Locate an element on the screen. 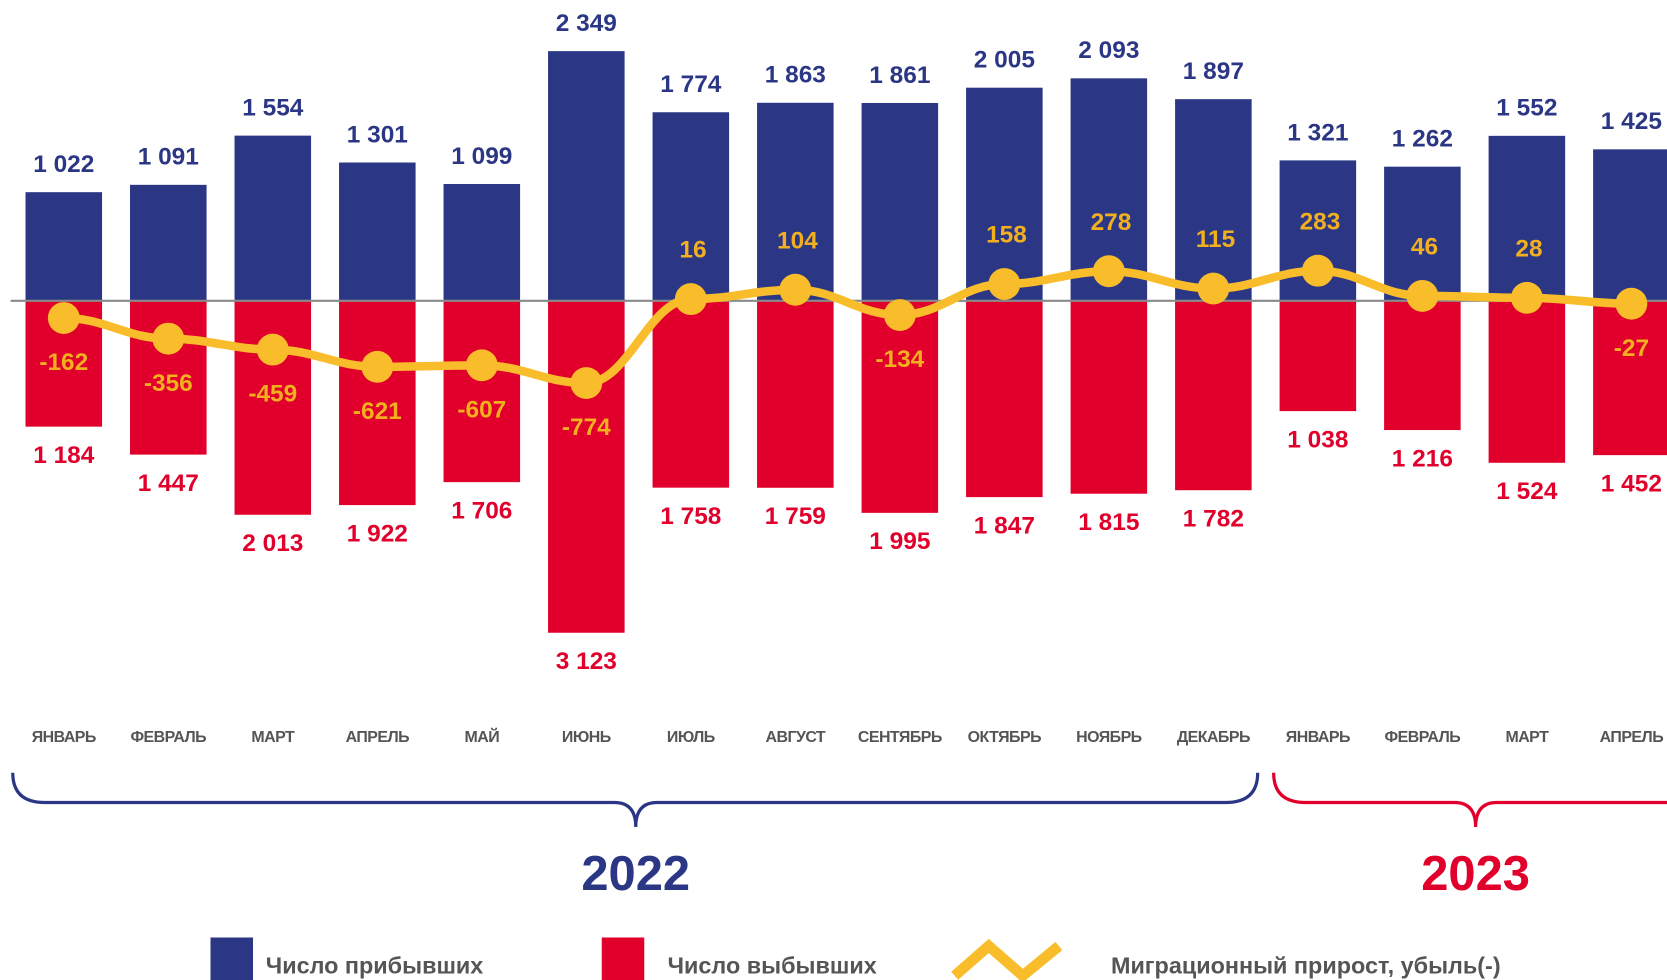 The height and width of the screenshot is (980, 1667). net-label: -607 is located at coordinates (481, 409).